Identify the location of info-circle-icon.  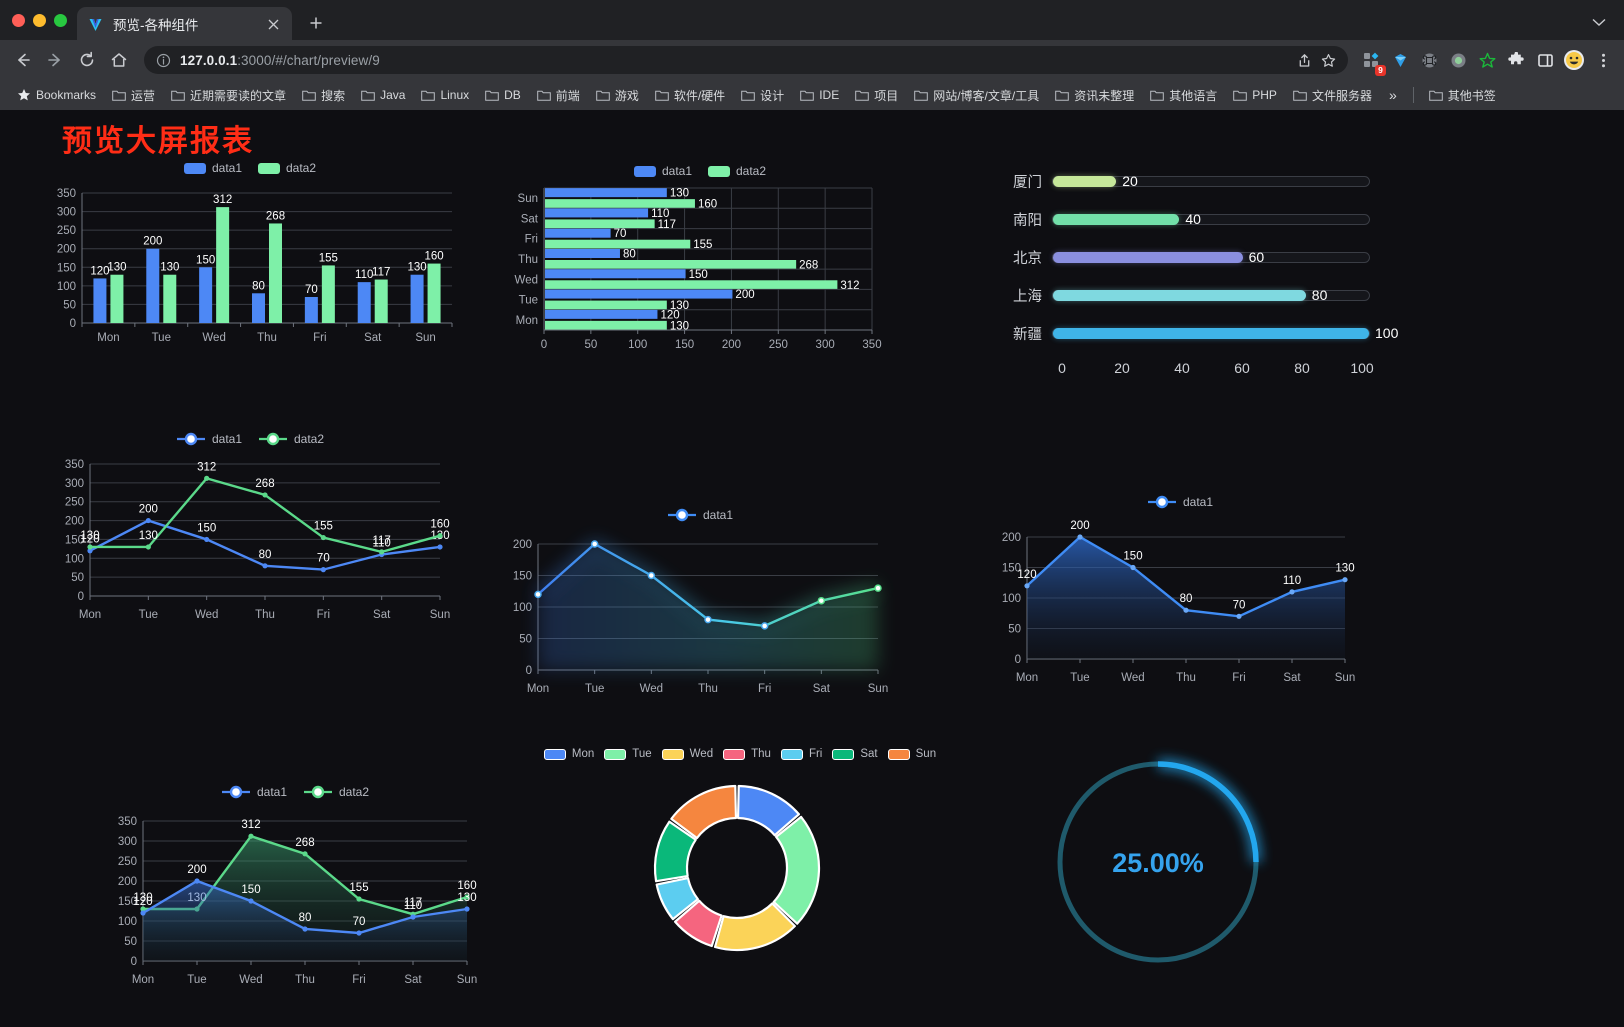
(163, 60).